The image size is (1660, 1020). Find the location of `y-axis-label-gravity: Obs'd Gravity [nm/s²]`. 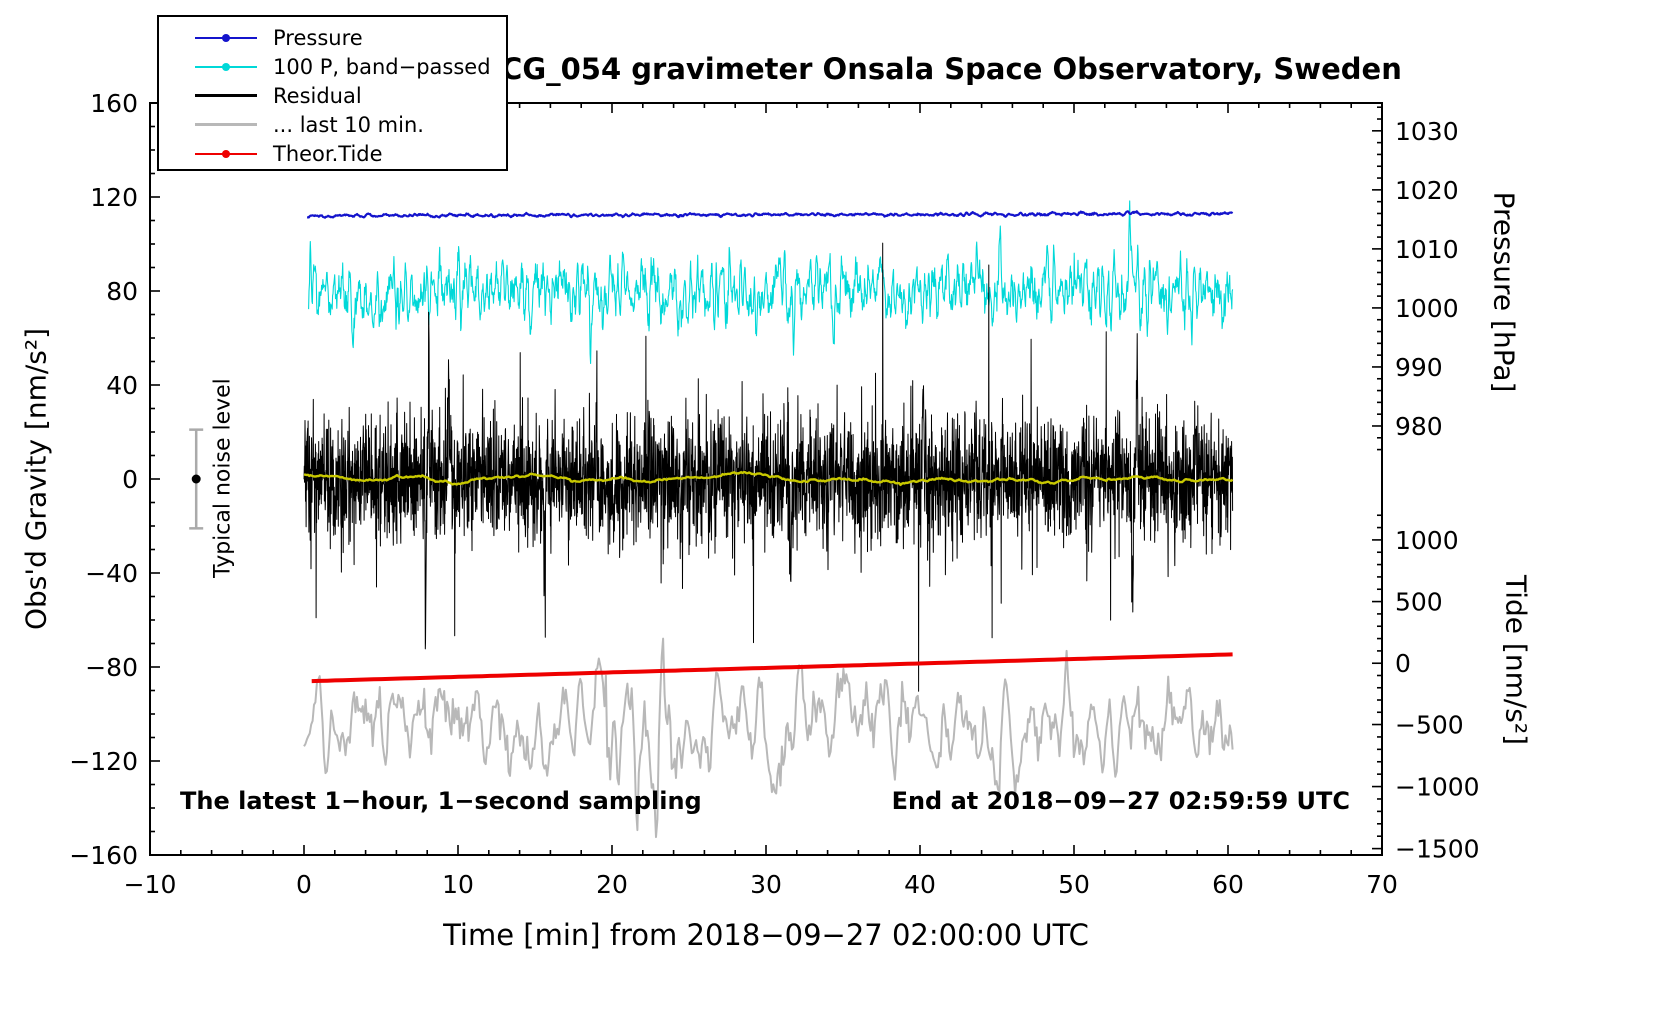

y-axis-label-gravity: Obs'd Gravity [nm/s²] is located at coordinates (36, 479).